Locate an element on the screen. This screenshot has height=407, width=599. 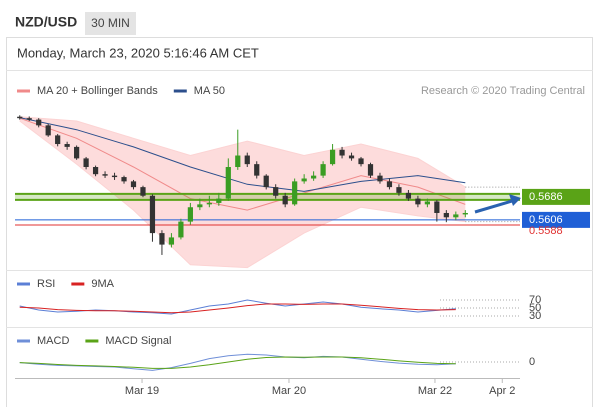
date: Monday, March 23, 2020 5:16:46 AM CET is located at coordinates (138, 52).